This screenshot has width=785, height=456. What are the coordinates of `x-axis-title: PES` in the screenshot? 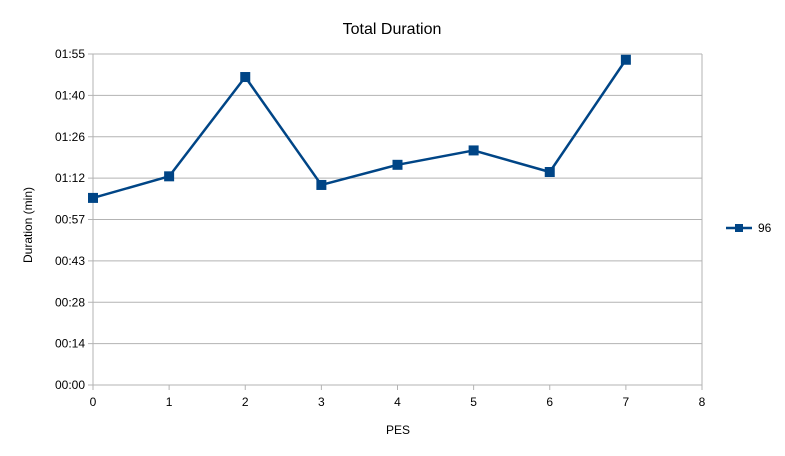 It's located at (398, 430).